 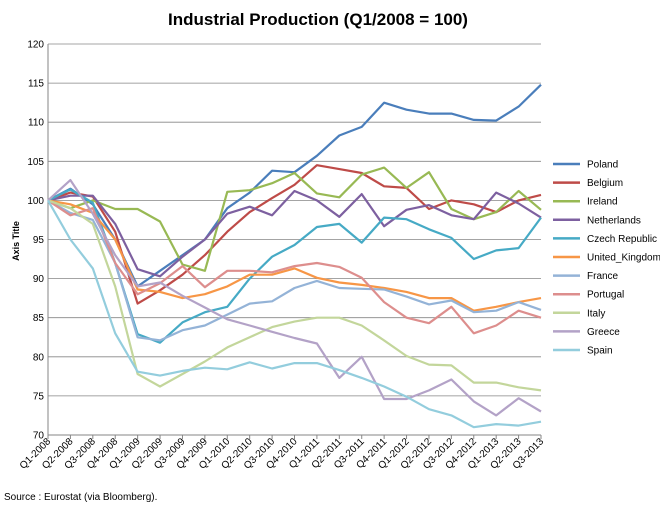 What do you see at coordinates (622, 239) in the screenshot?
I see `legend-label: Czech Republic` at bounding box center [622, 239].